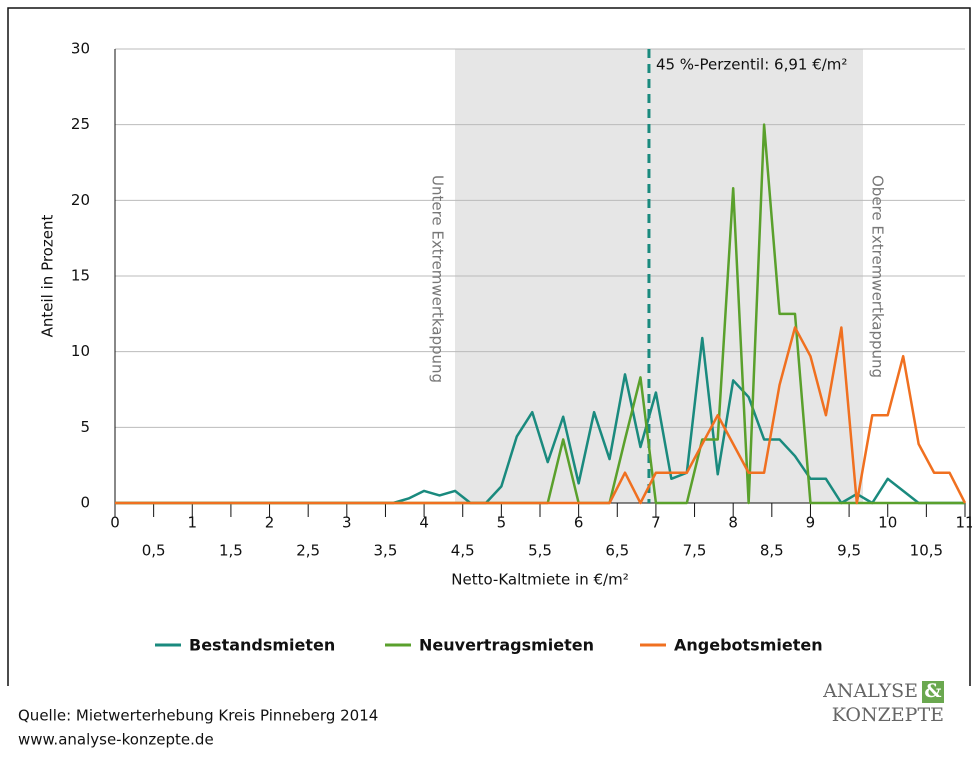 The width and height of the screenshot is (972, 758). I want to click on reference-label: 45 %-Perzentil: 6,91 €/m², so click(751, 65).